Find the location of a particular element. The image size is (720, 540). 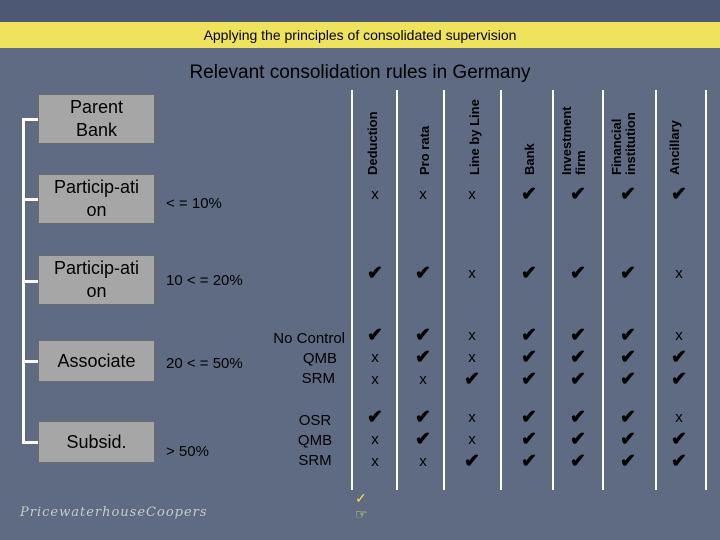

row-box-subsidiary: Subsid. is located at coordinates (96, 442).